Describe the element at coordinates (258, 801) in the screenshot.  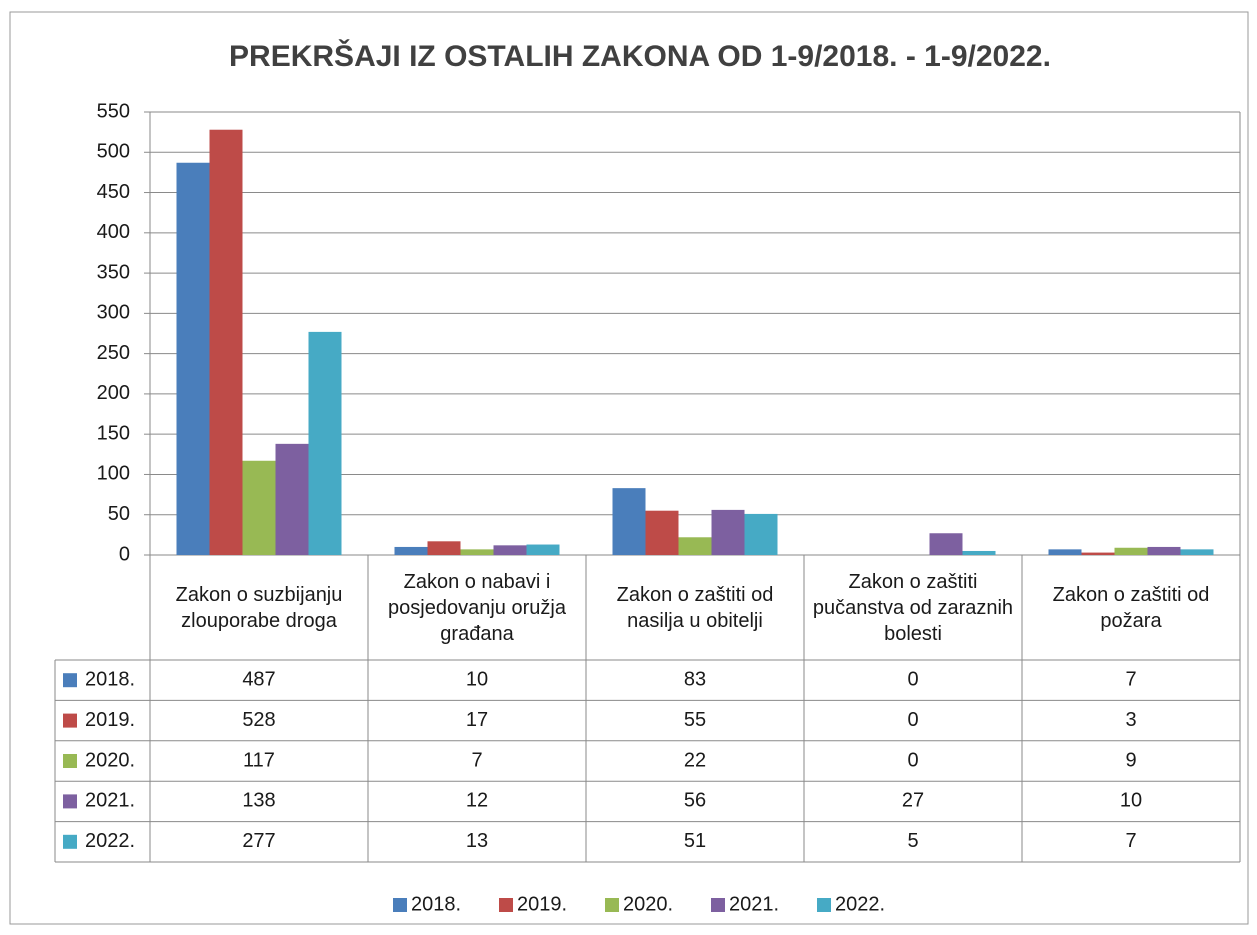
I see `table-value: 138` at that location.